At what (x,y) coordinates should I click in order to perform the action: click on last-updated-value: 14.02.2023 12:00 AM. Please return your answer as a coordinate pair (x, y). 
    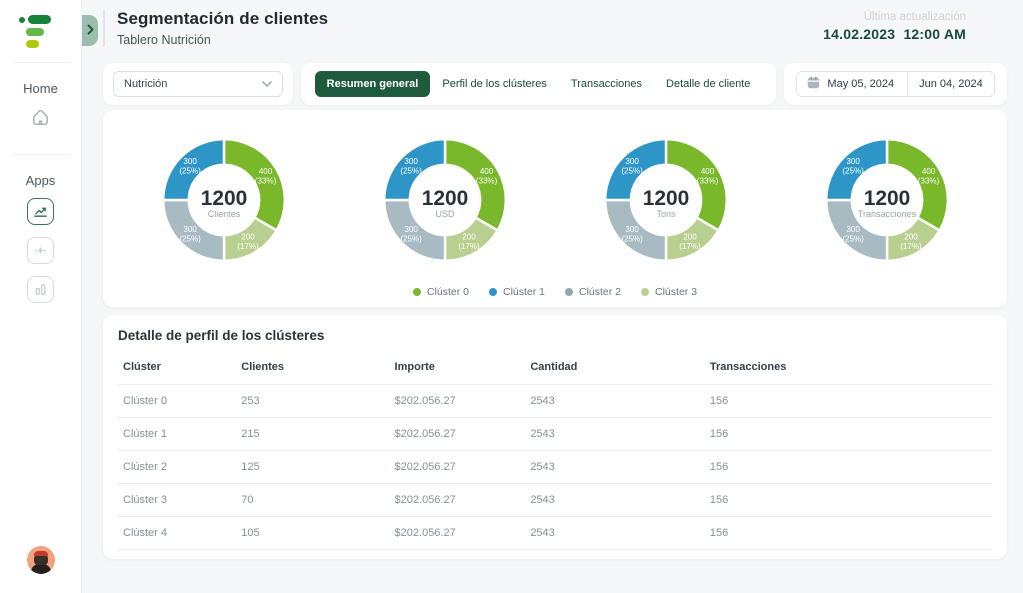
    Looking at the image, I should click on (894, 34).